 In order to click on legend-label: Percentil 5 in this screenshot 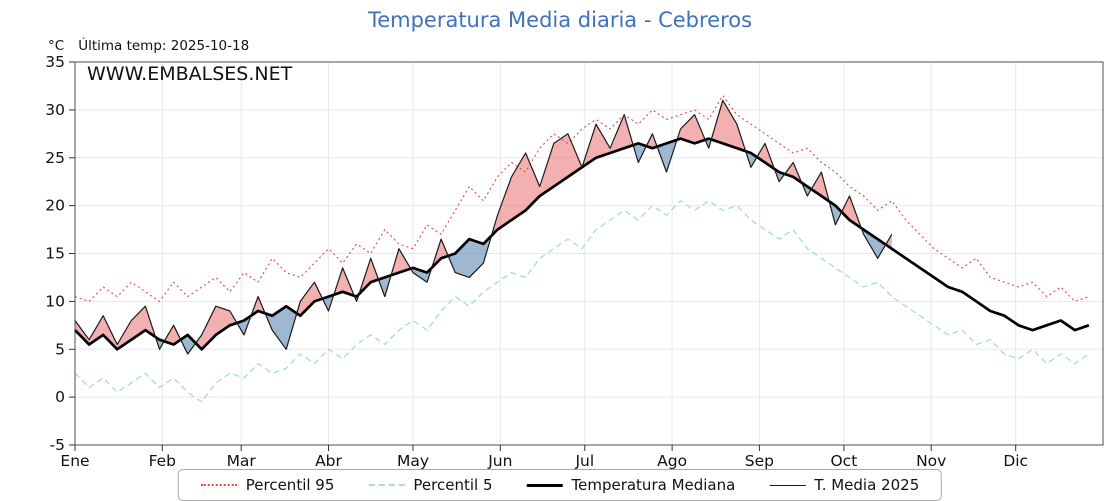, I will do `click(453, 485)`.